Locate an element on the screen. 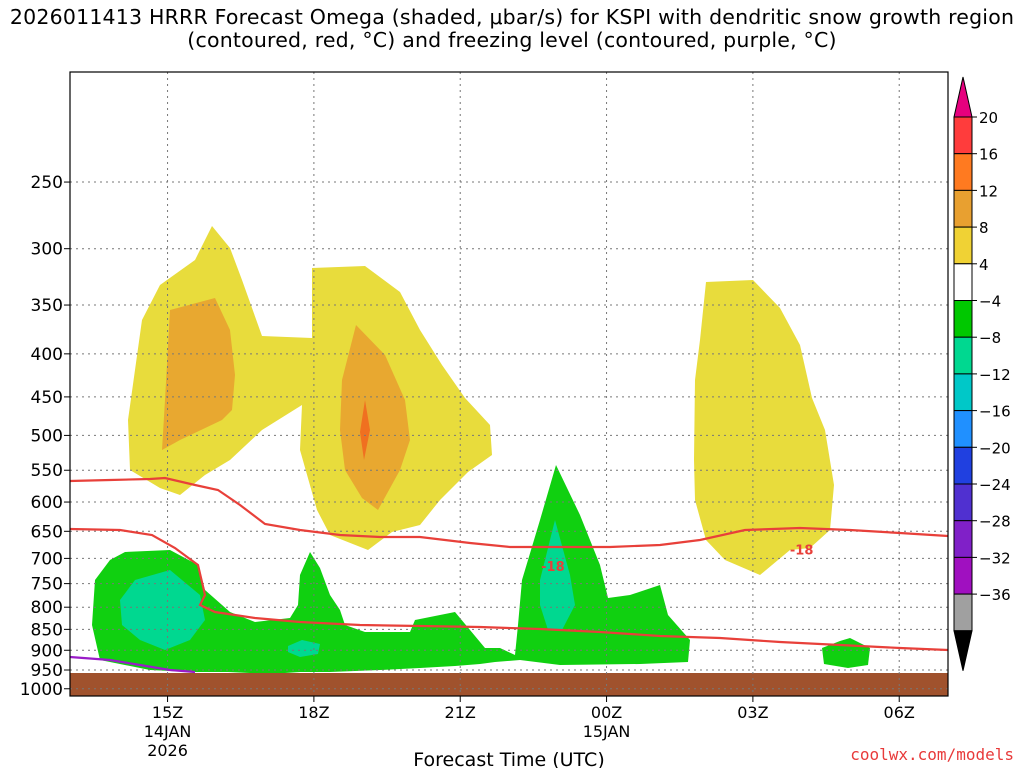  y-tick-label: 800 is located at coordinates (47, 608).